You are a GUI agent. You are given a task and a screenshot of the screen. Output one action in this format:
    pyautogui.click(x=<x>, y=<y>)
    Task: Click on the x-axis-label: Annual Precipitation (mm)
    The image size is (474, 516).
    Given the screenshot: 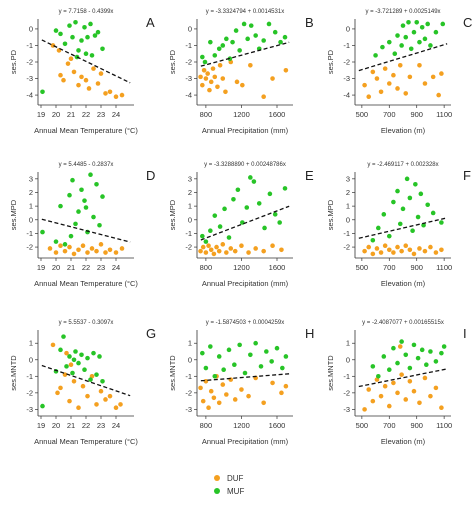 What is the action you would take?
    pyautogui.click(x=245, y=441)
    